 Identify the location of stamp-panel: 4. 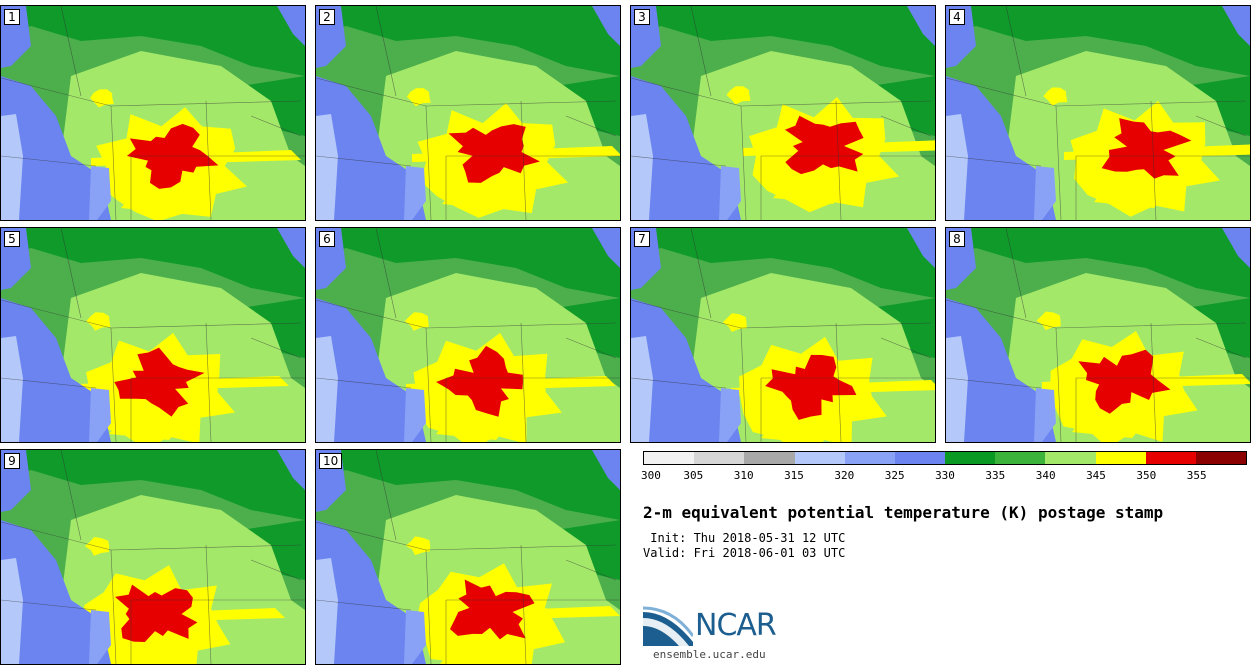
(1098, 113).